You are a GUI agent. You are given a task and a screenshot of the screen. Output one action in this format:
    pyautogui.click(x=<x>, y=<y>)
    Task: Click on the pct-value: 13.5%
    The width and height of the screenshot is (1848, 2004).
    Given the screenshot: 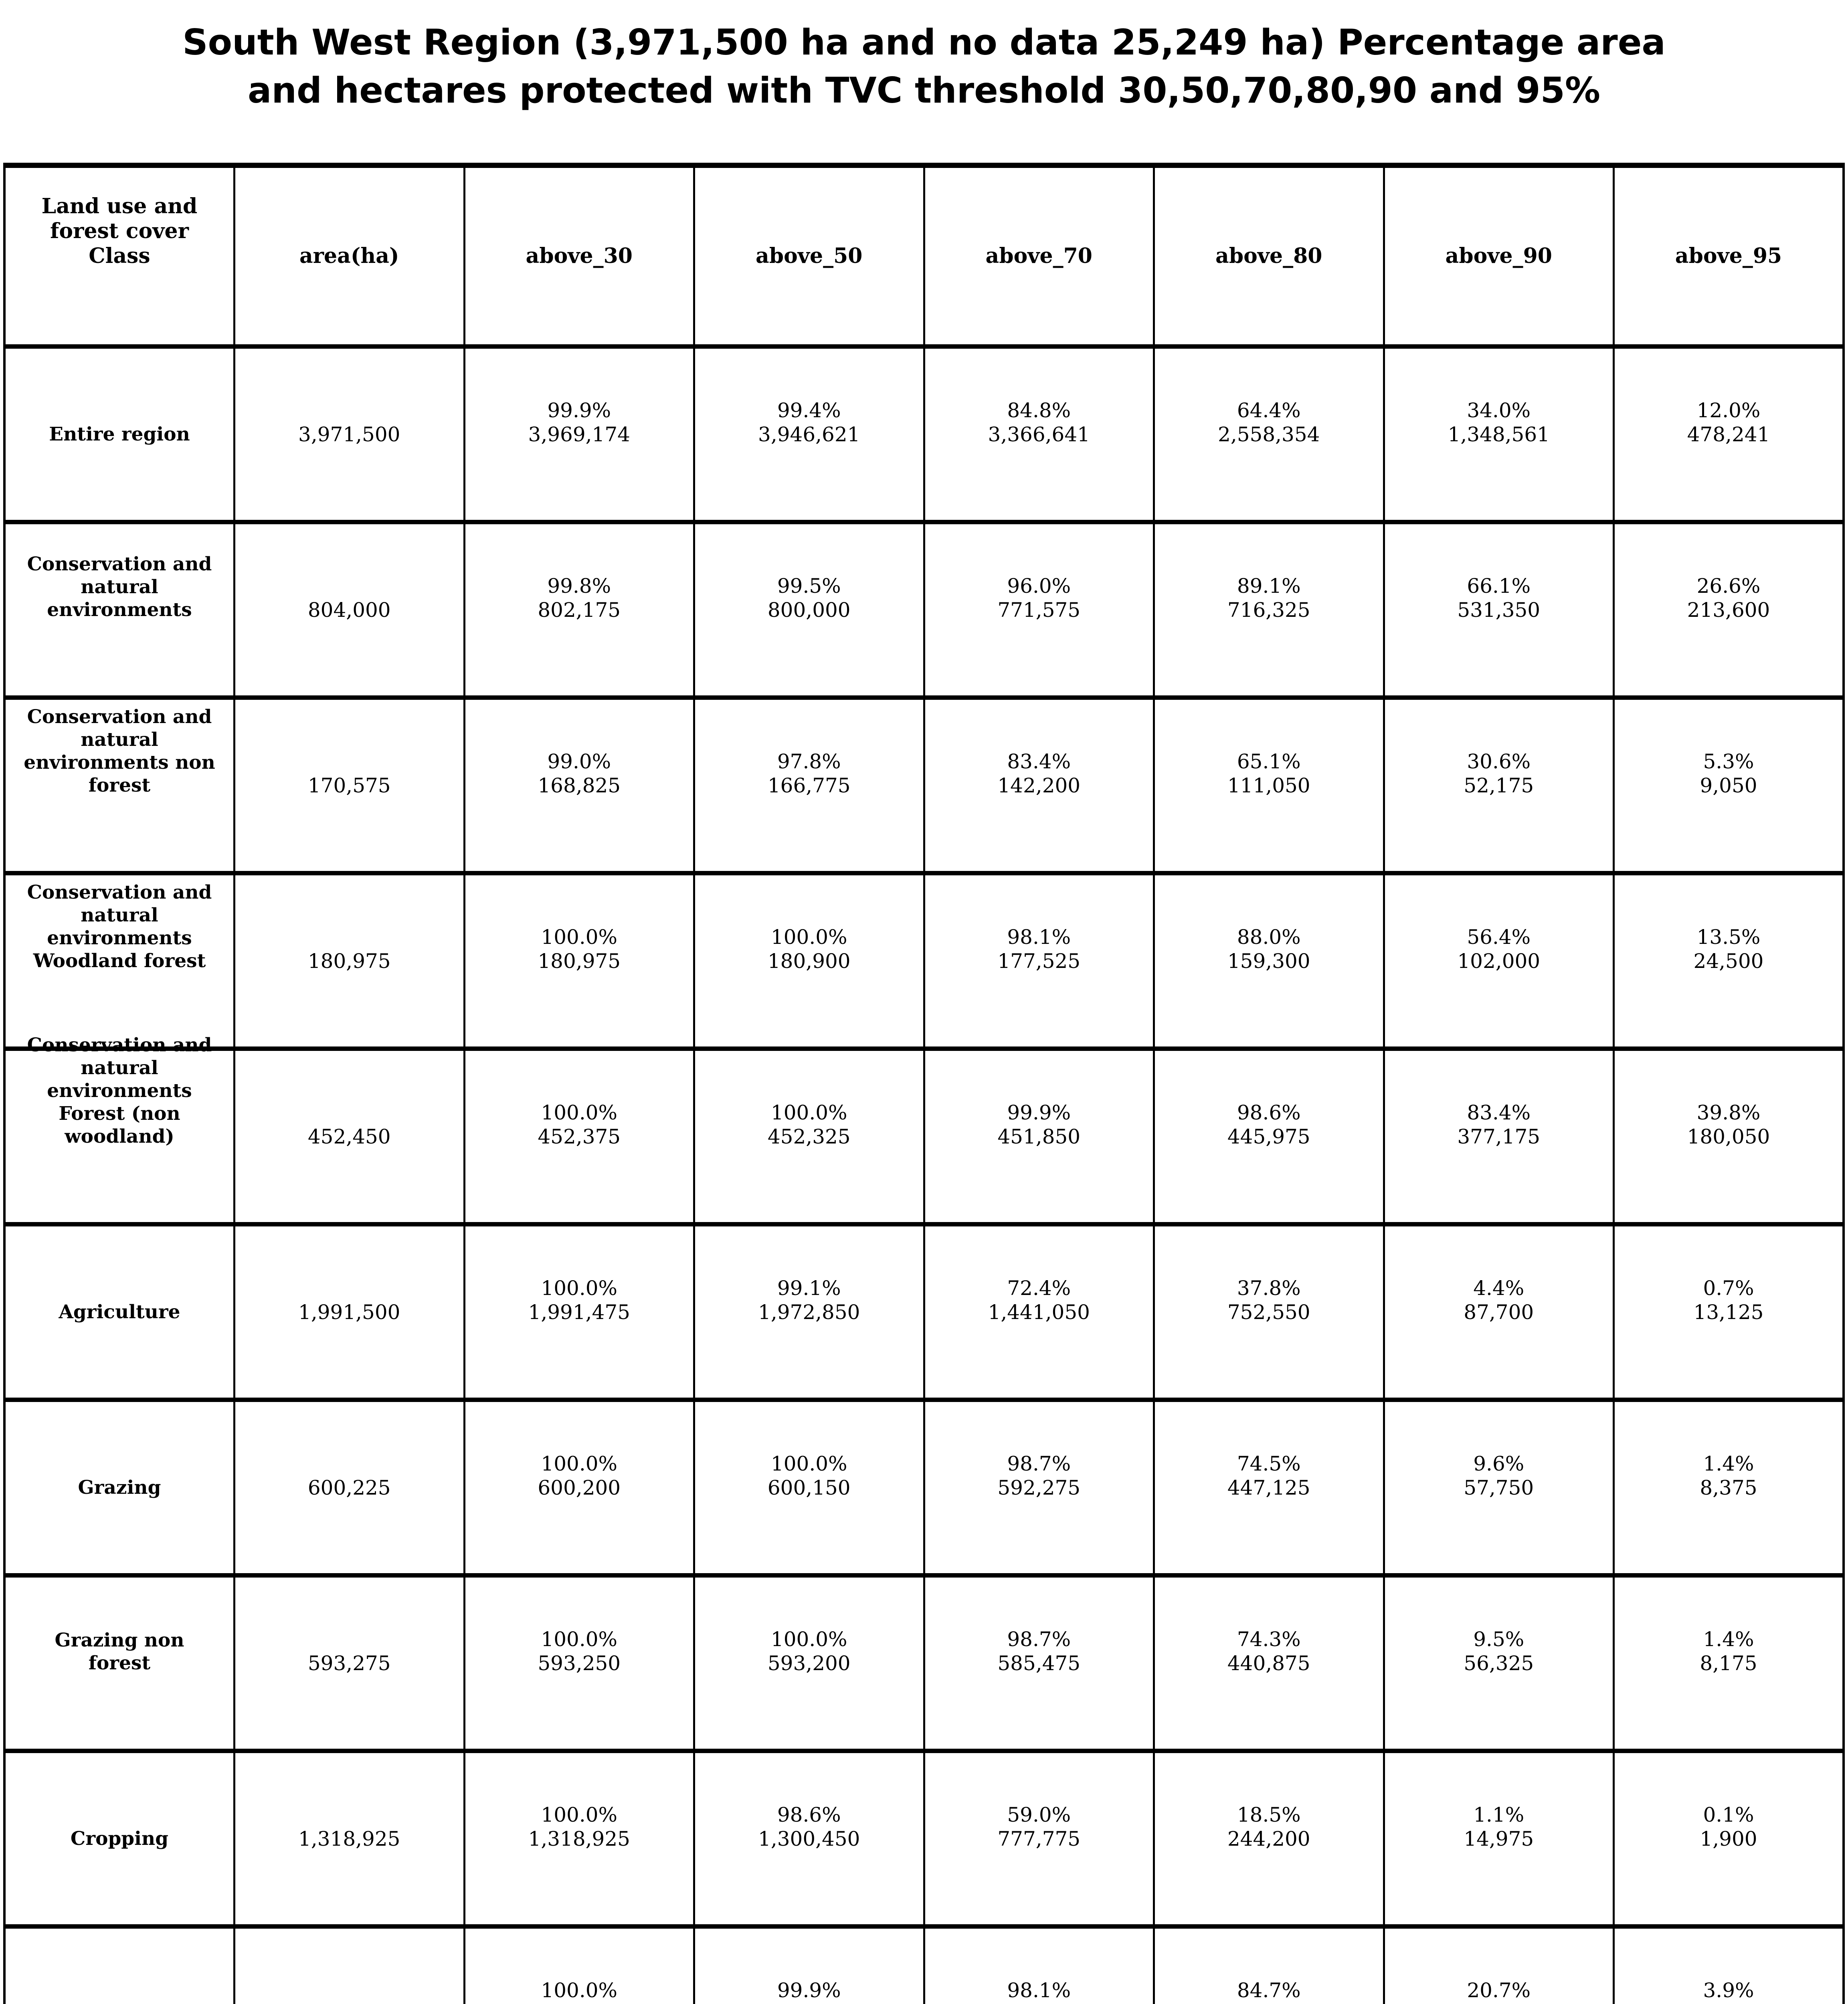 What is the action you would take?
    pyautogui.click(x=1728, y=937)
    